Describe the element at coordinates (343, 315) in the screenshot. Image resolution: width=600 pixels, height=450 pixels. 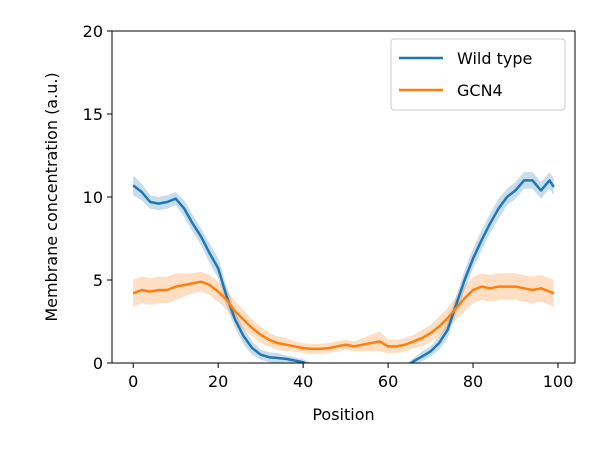
I see `line-gcn4` at that location.